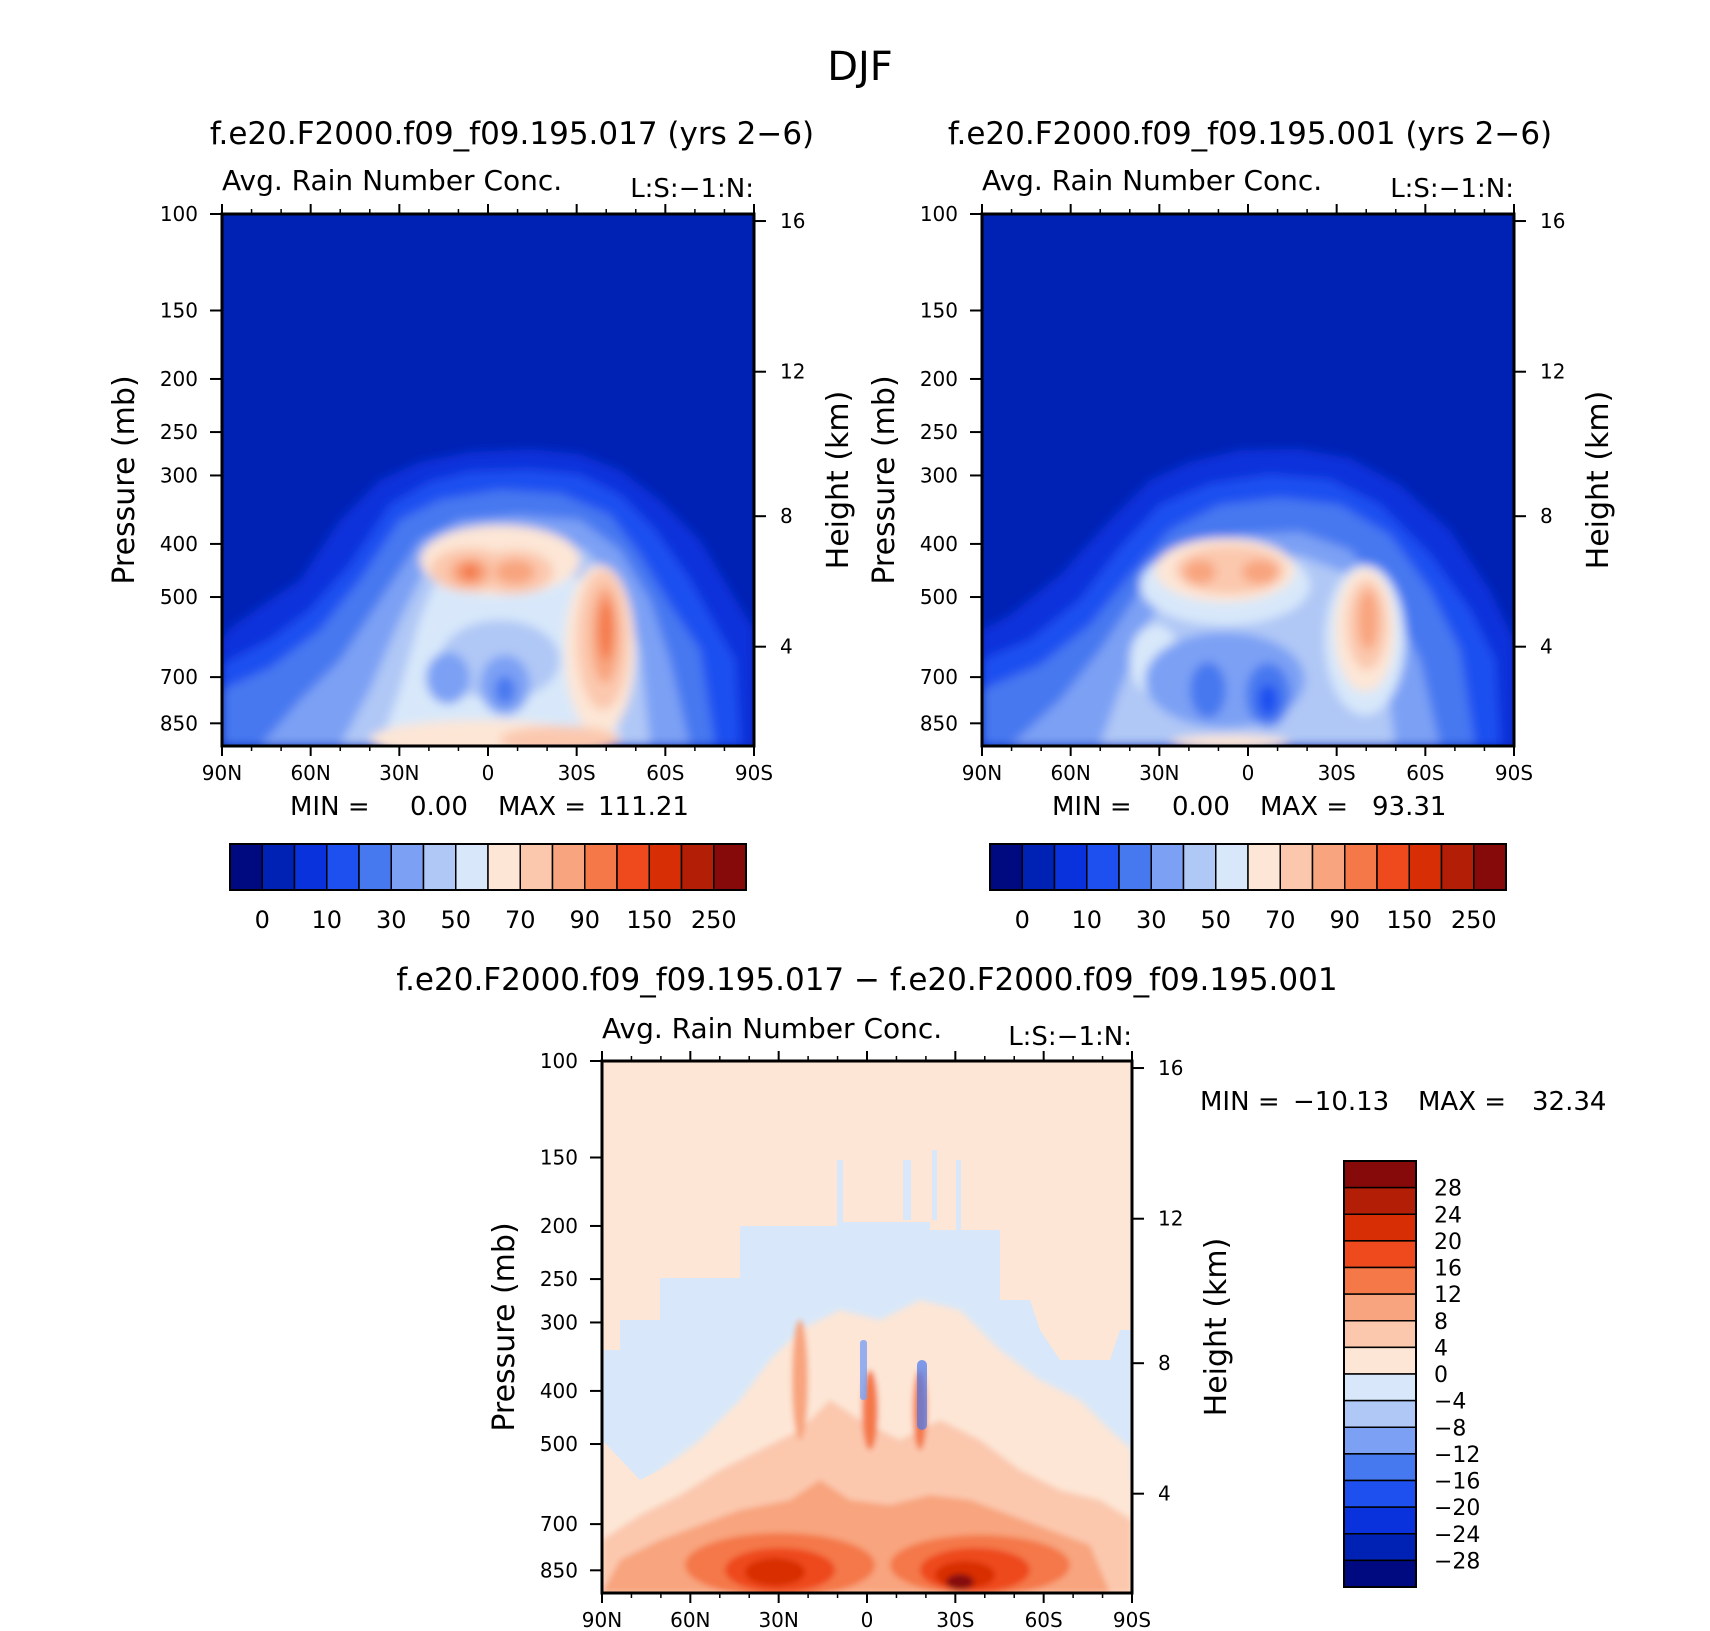 The height and width of the screenshot is (1631, 1710). Describe the element at coordinates (559, 1444) in the screenshot. I see `y-tick-label: 500` at that location.